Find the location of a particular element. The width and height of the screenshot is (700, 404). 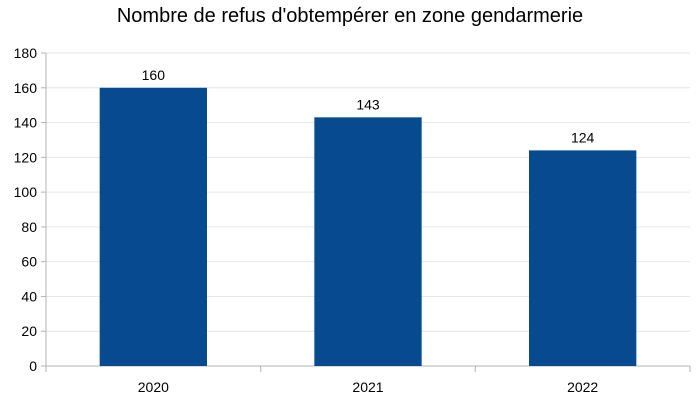

y-tick-label: 60 is located at coordinates (29, 262).